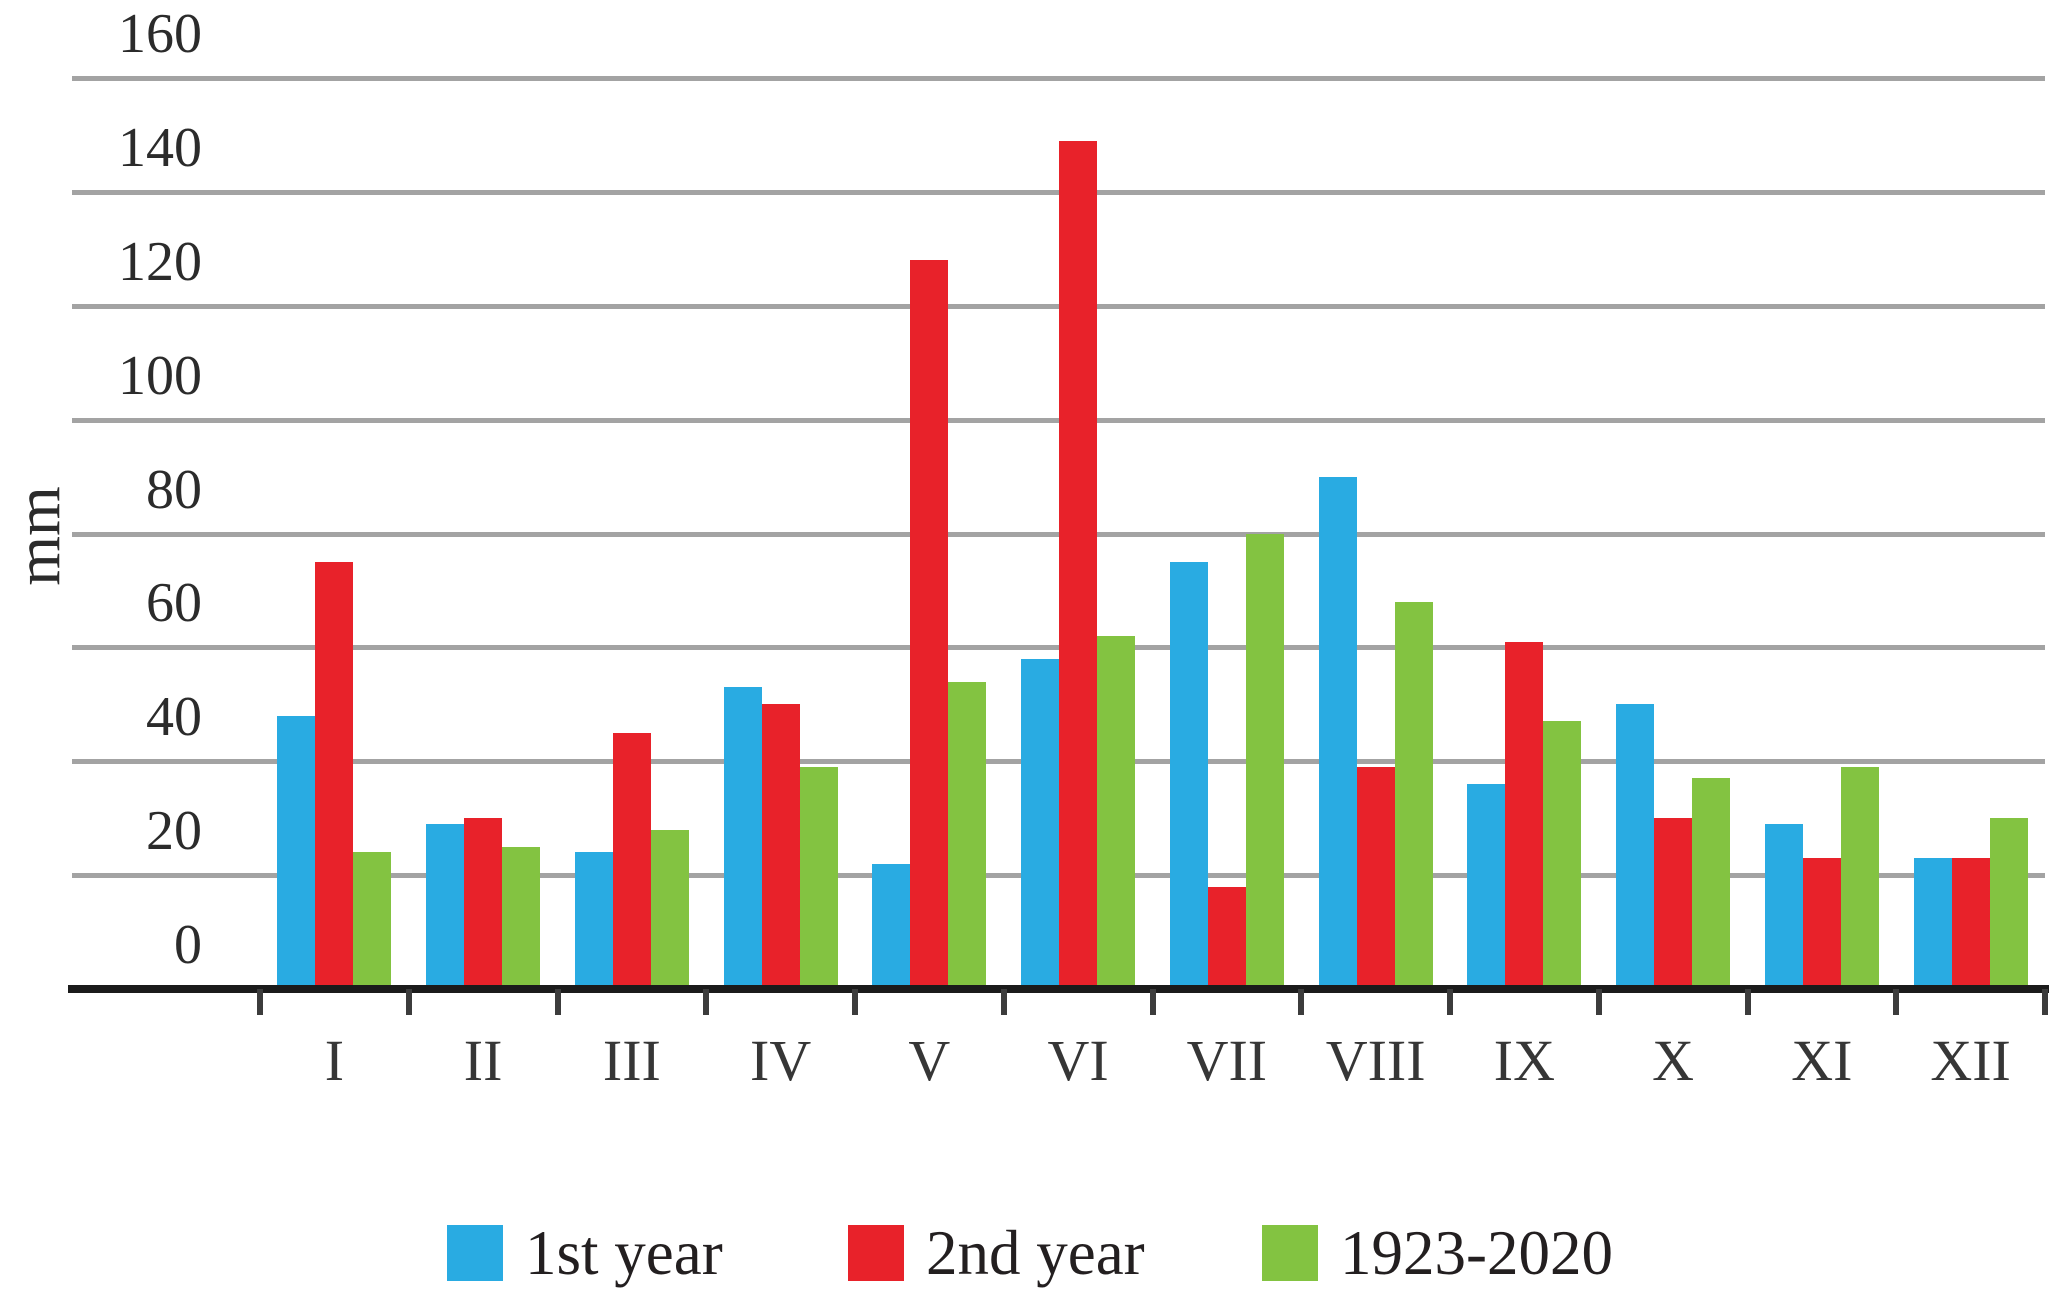 The width and height of the screenshot is (2049, 1309). What do you see at coordinates (188, 945) in the screenshot?
I see `y-tick-label: 0` at bounding box center [188, 945].